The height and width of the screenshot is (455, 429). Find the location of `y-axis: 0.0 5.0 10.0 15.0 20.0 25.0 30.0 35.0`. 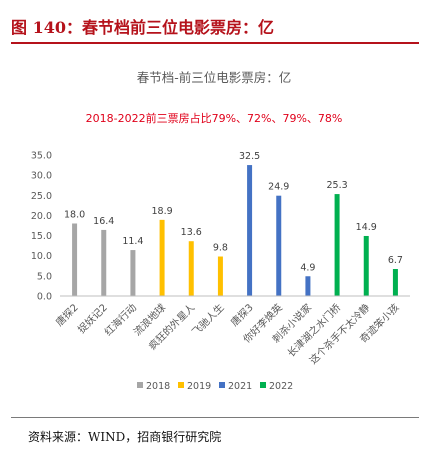

y-axis: 0.0 5.0 10.0 15.0 20.0 25.0 30.0 35.0 is located at coordinates (41, 227).